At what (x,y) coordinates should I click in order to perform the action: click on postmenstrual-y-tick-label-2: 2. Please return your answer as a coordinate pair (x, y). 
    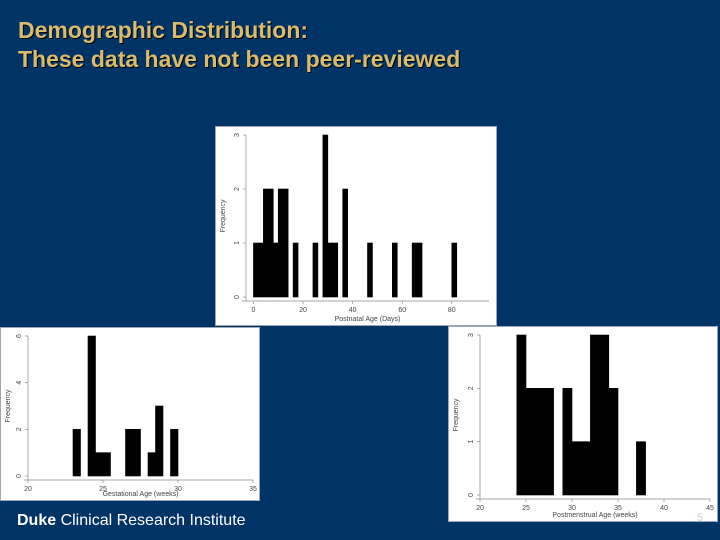
    Looking at the image, I should click on (471, 388).